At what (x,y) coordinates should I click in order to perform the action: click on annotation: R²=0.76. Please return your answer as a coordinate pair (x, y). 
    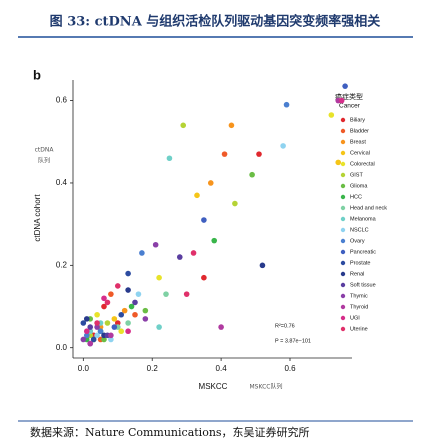
    Looking at the image, I should click on (285, 326).